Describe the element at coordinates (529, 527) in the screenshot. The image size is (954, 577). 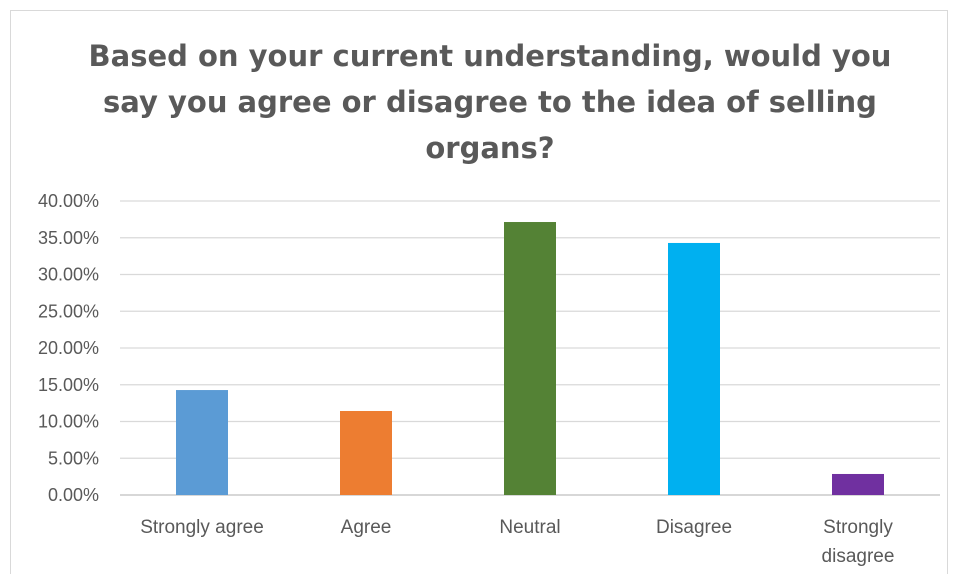
I see `x-tick-label: Neutral` at that location.